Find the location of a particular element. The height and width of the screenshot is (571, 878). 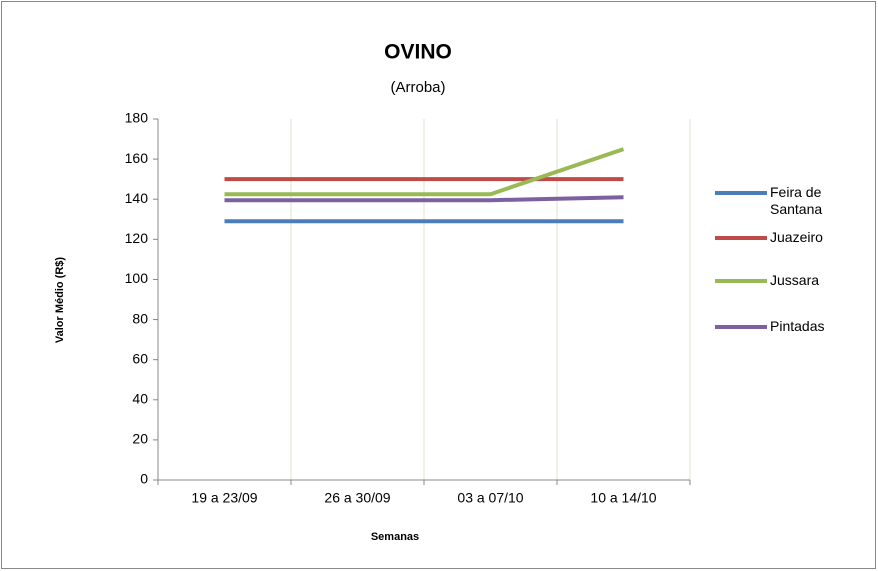

y-tick-label: 100 is located at coordinates (137, 278).